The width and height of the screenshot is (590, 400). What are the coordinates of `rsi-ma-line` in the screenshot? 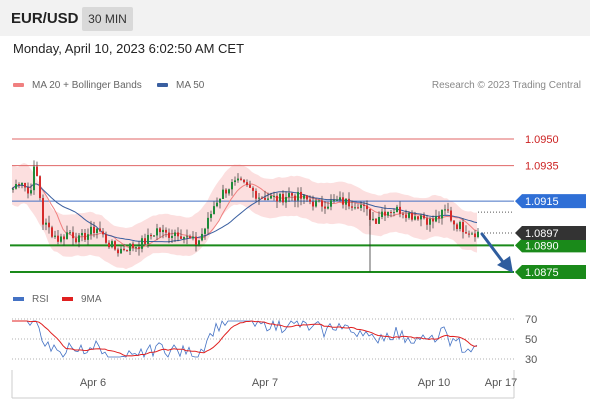 It's located at (245, 338).